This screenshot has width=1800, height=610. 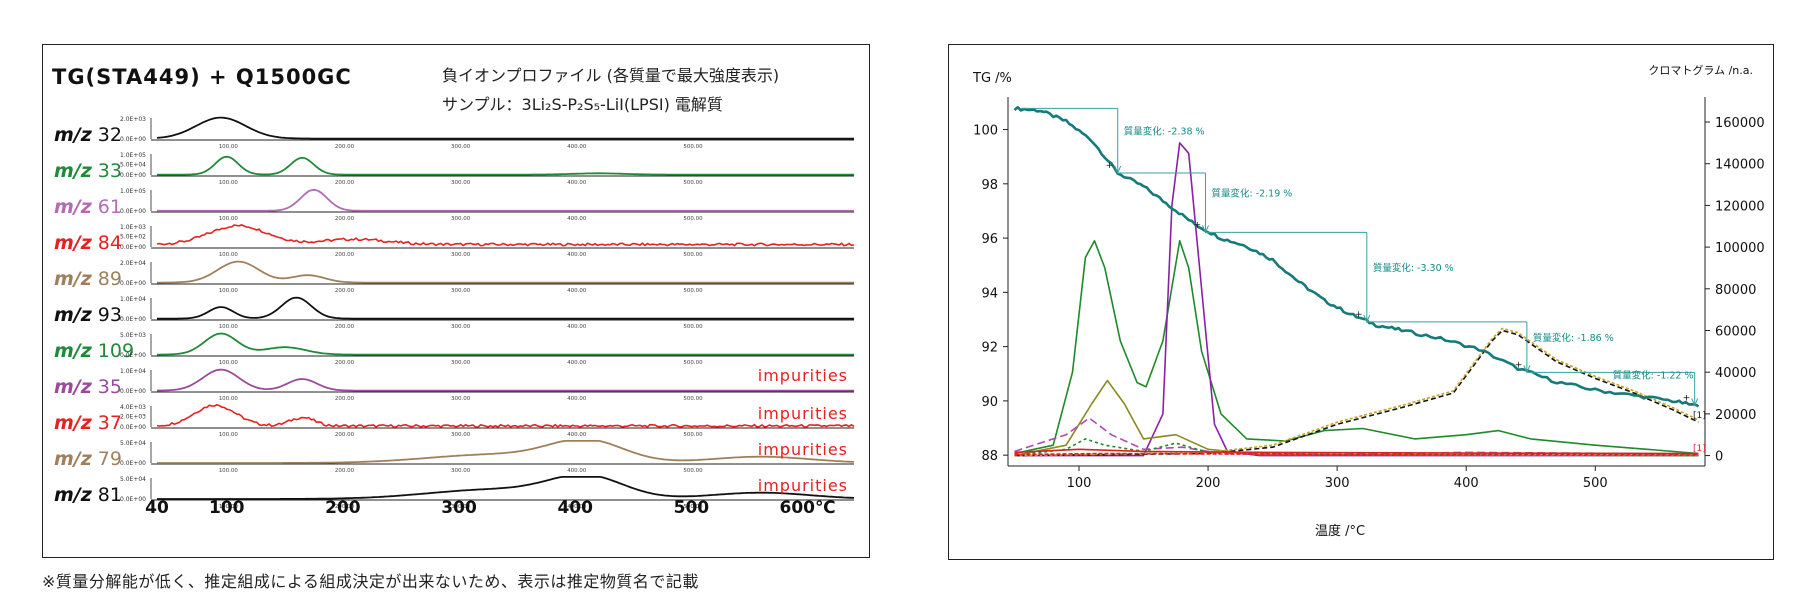 What do you see at coordinates (985, 131) in the screenshot?
I see `y-tick-label: 100` at bounding box center [985, 131].